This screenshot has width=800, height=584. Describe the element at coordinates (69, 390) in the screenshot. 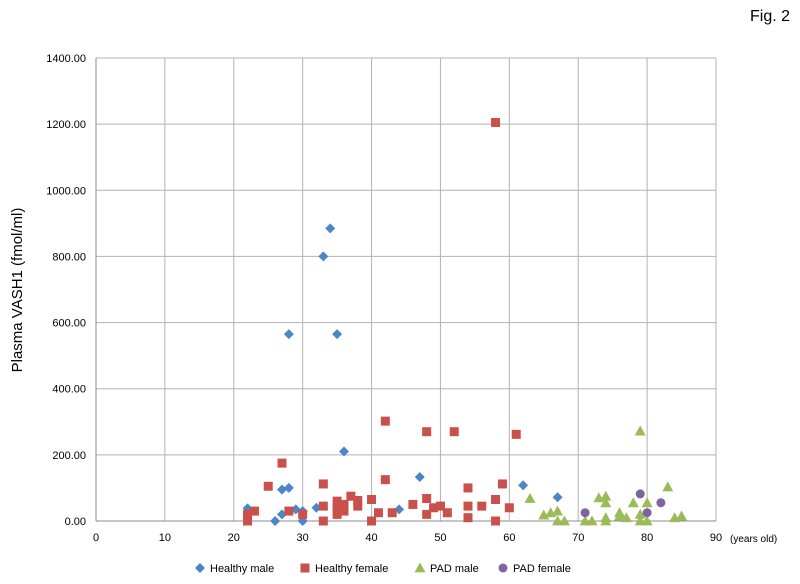

I see `y-tick-label: 400.00` at that location.